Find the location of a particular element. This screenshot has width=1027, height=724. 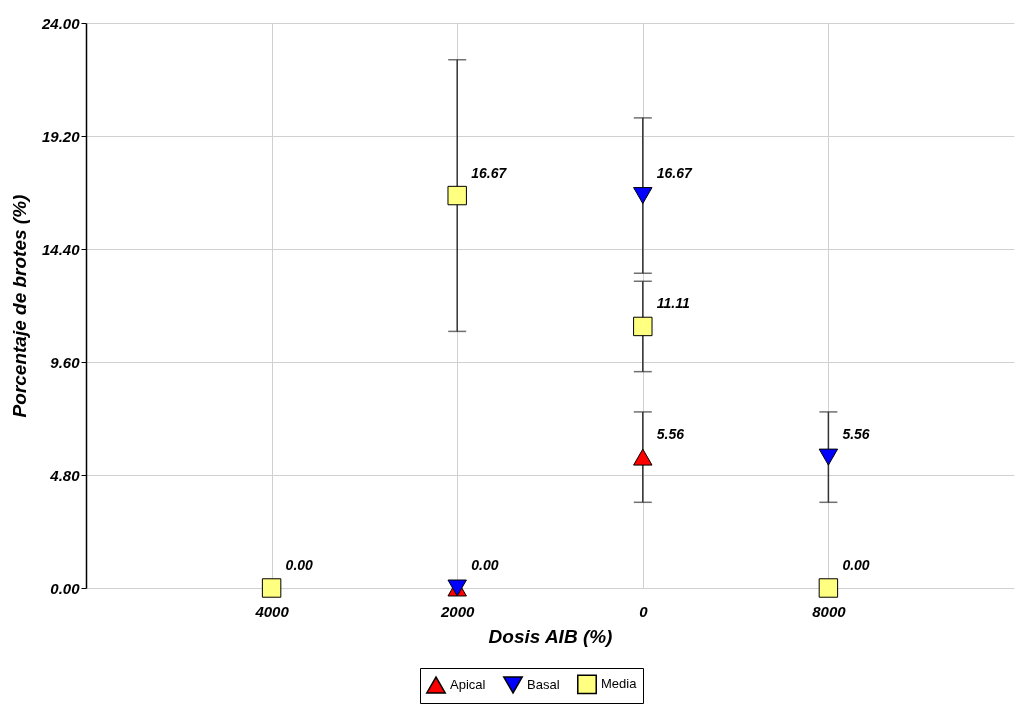

data-label: 11.11 is located at coordinates (673, 303).